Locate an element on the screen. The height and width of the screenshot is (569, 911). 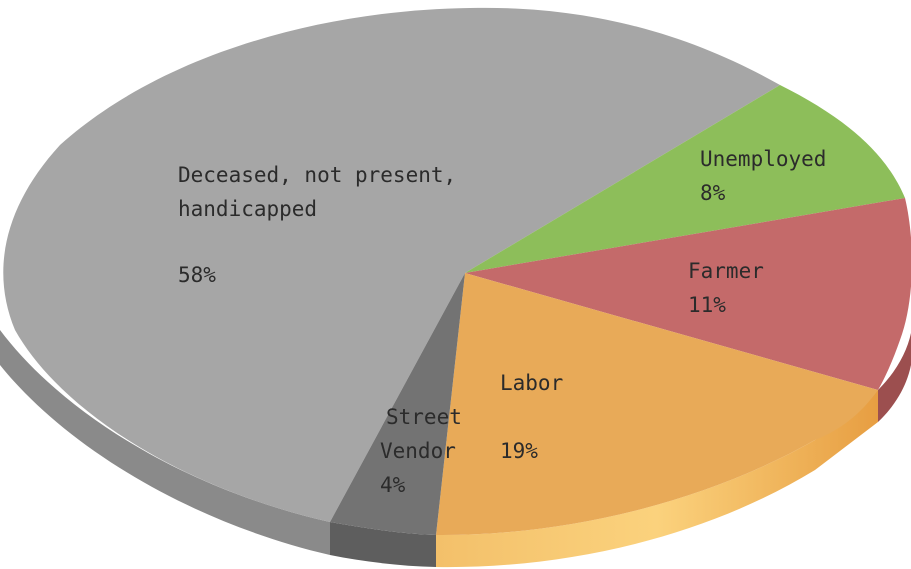
slice-side-street-vendor is located at coordinates (383, 544).